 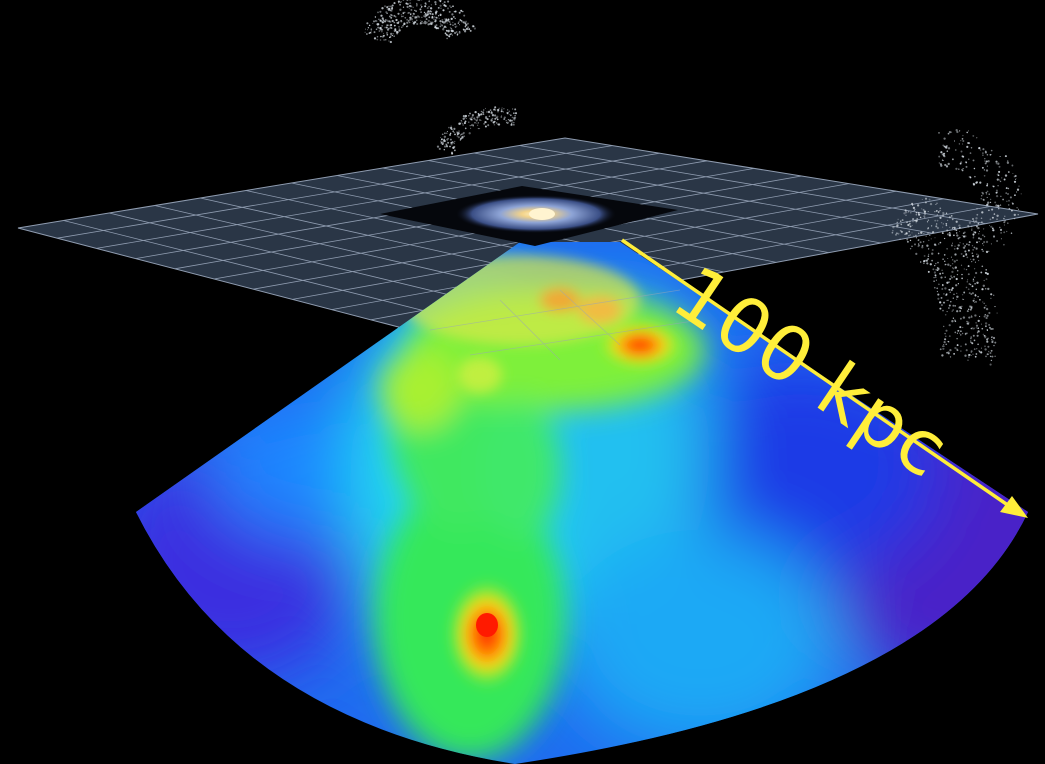 I want to click on wedge-grid-overlay, so click(x=565, y=325).